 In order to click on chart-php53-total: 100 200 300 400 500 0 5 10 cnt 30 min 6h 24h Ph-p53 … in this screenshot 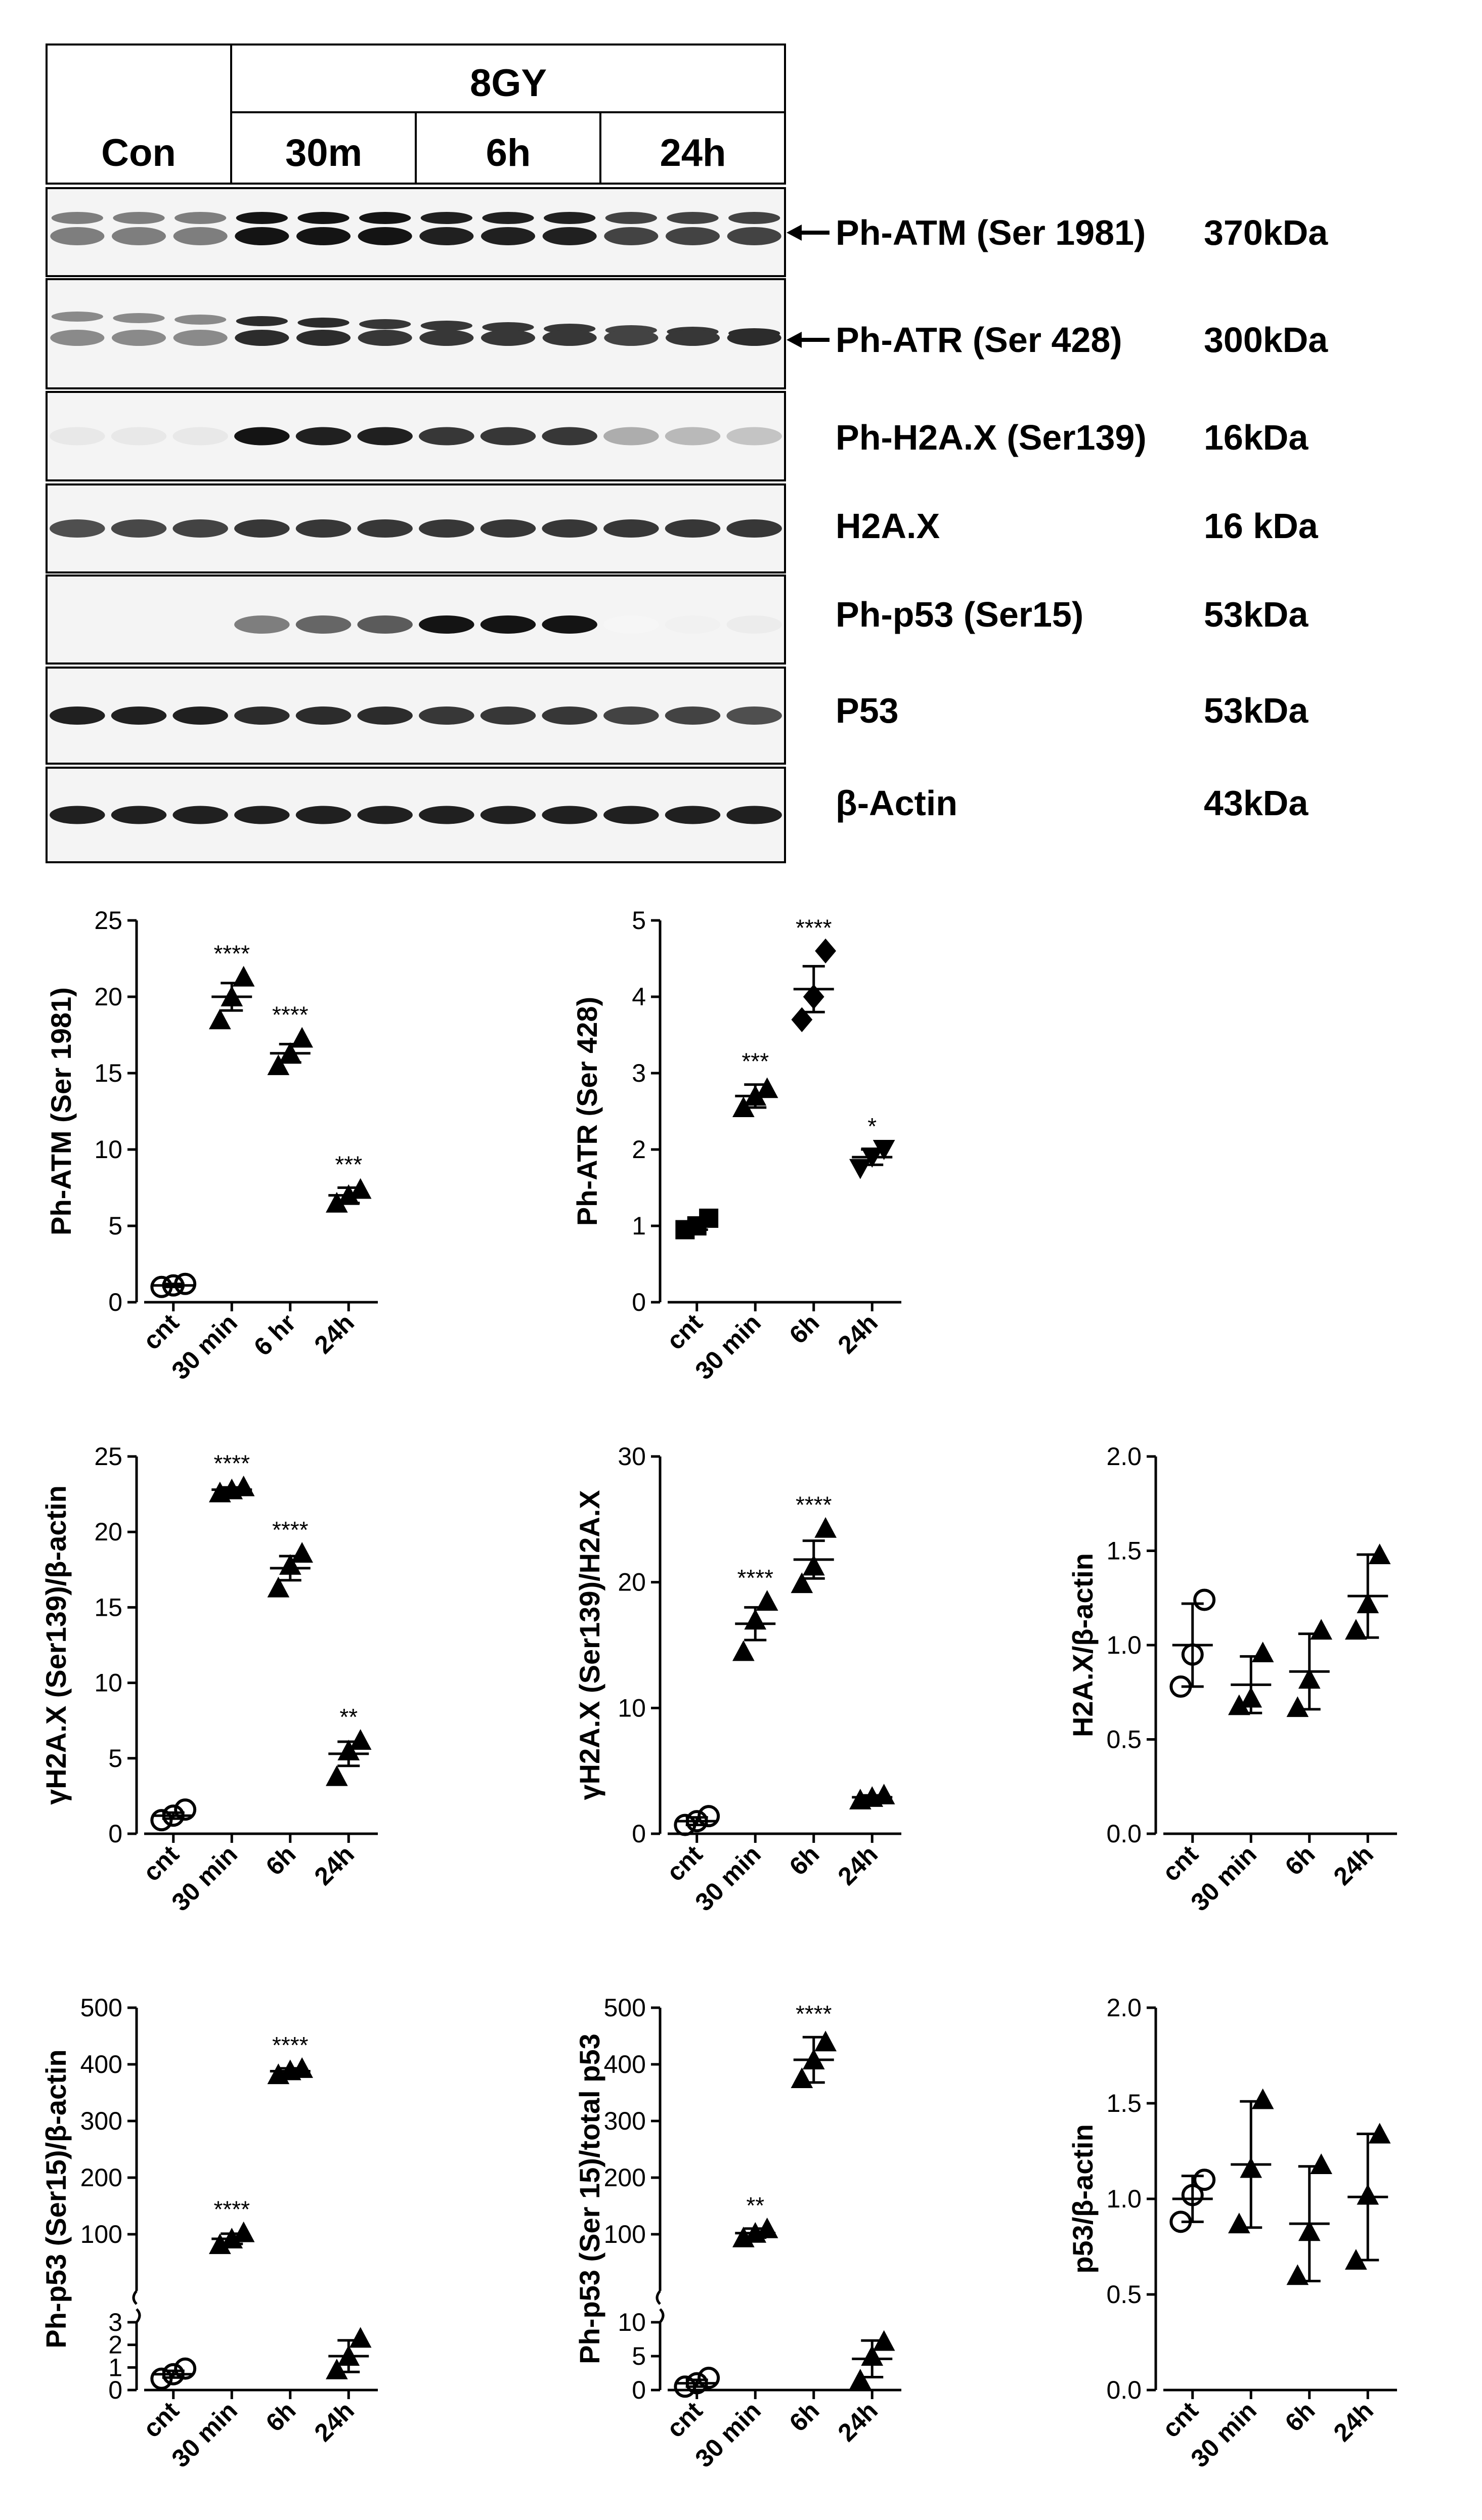, I will do `click(799, 2241)`.